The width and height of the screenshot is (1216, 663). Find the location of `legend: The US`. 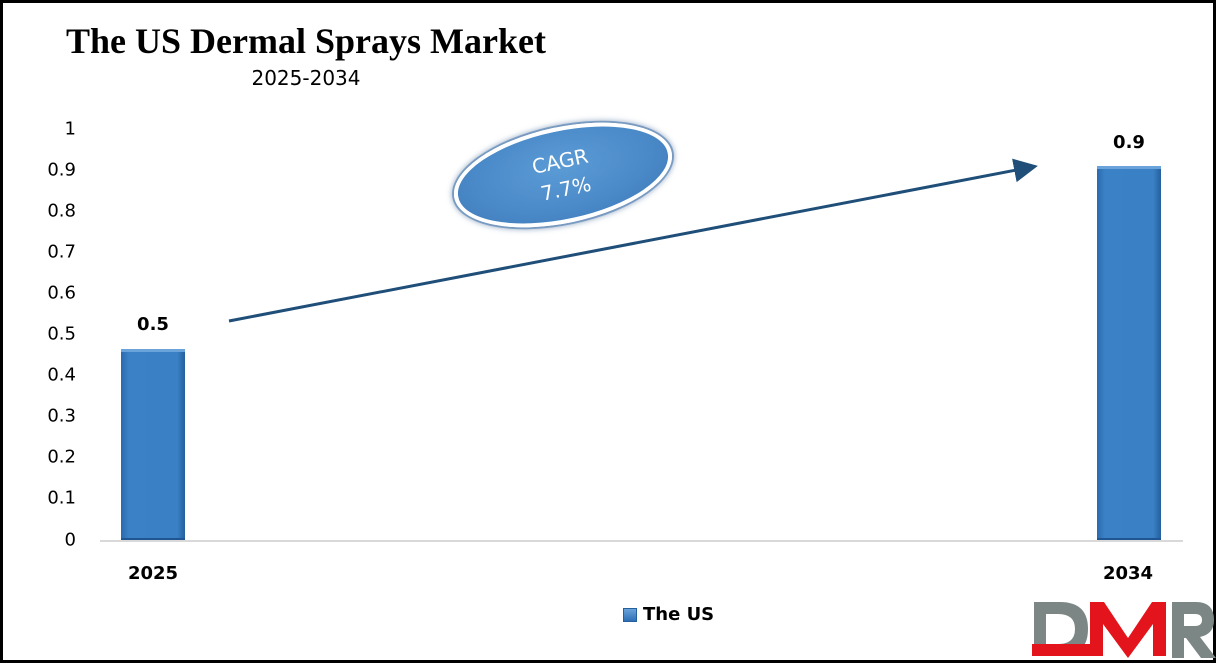

legend: The US is located at coordinates (668, 614).